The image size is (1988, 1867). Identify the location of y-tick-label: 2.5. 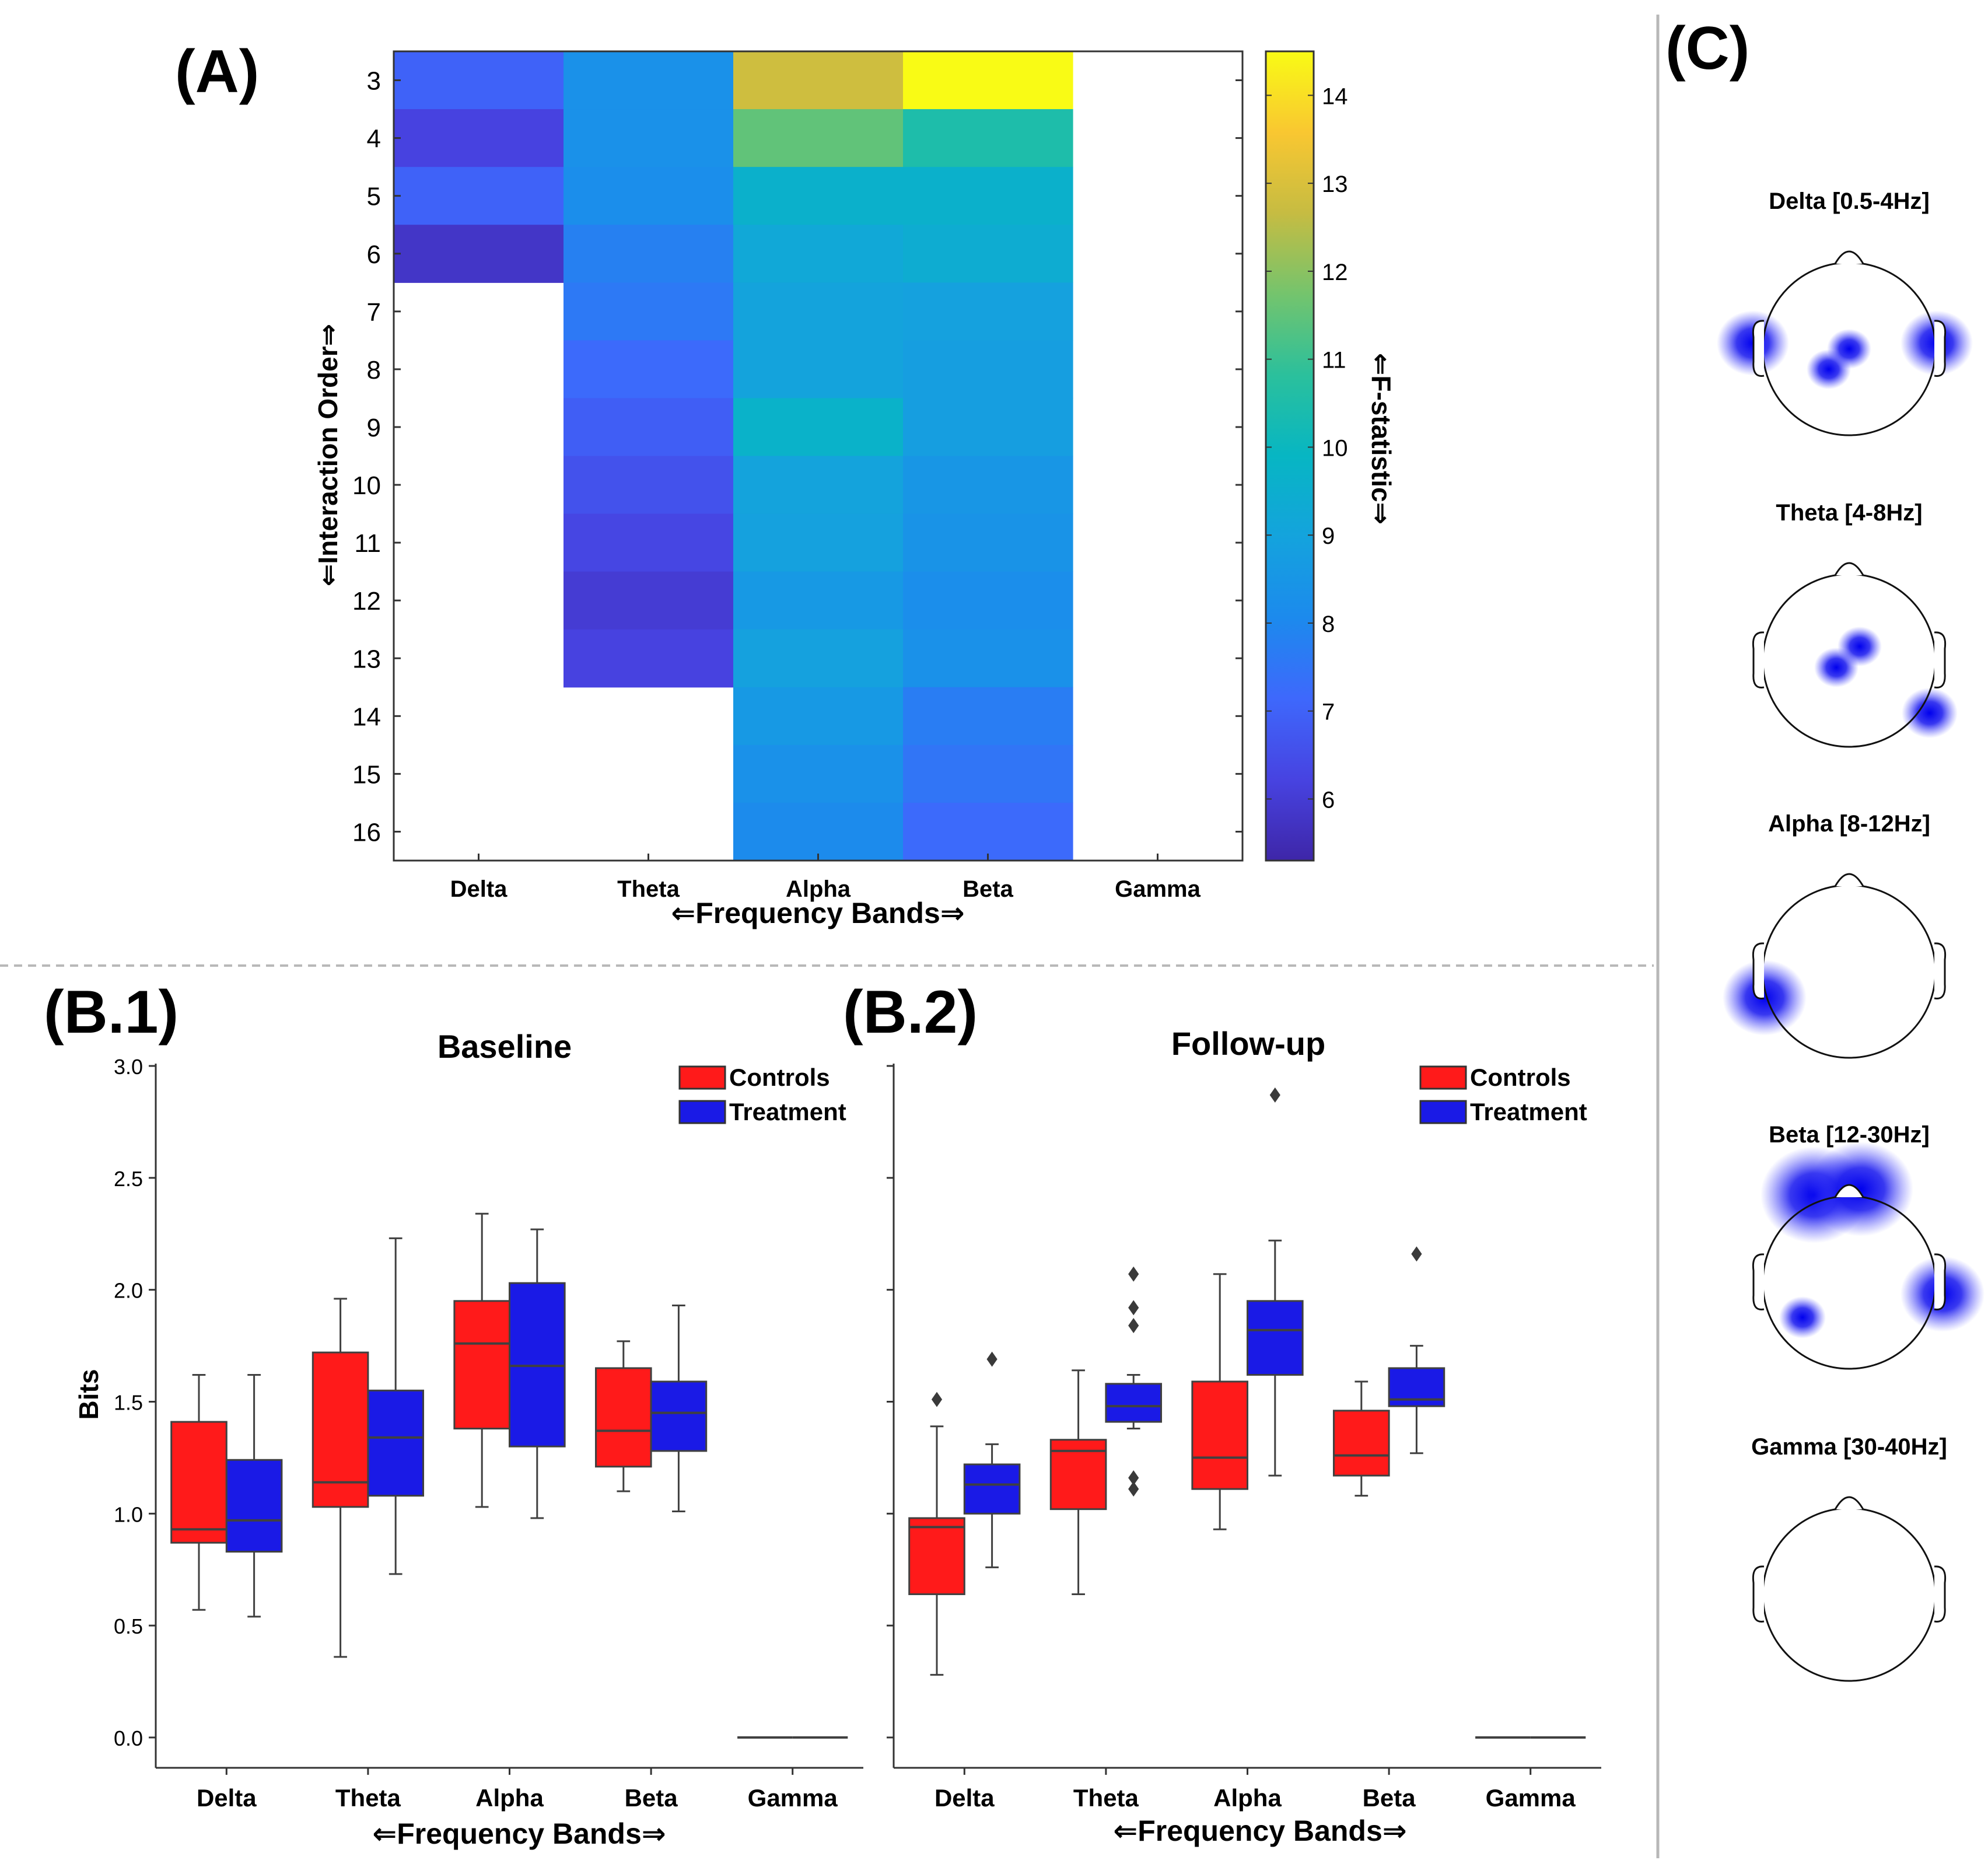
(128, 1179).